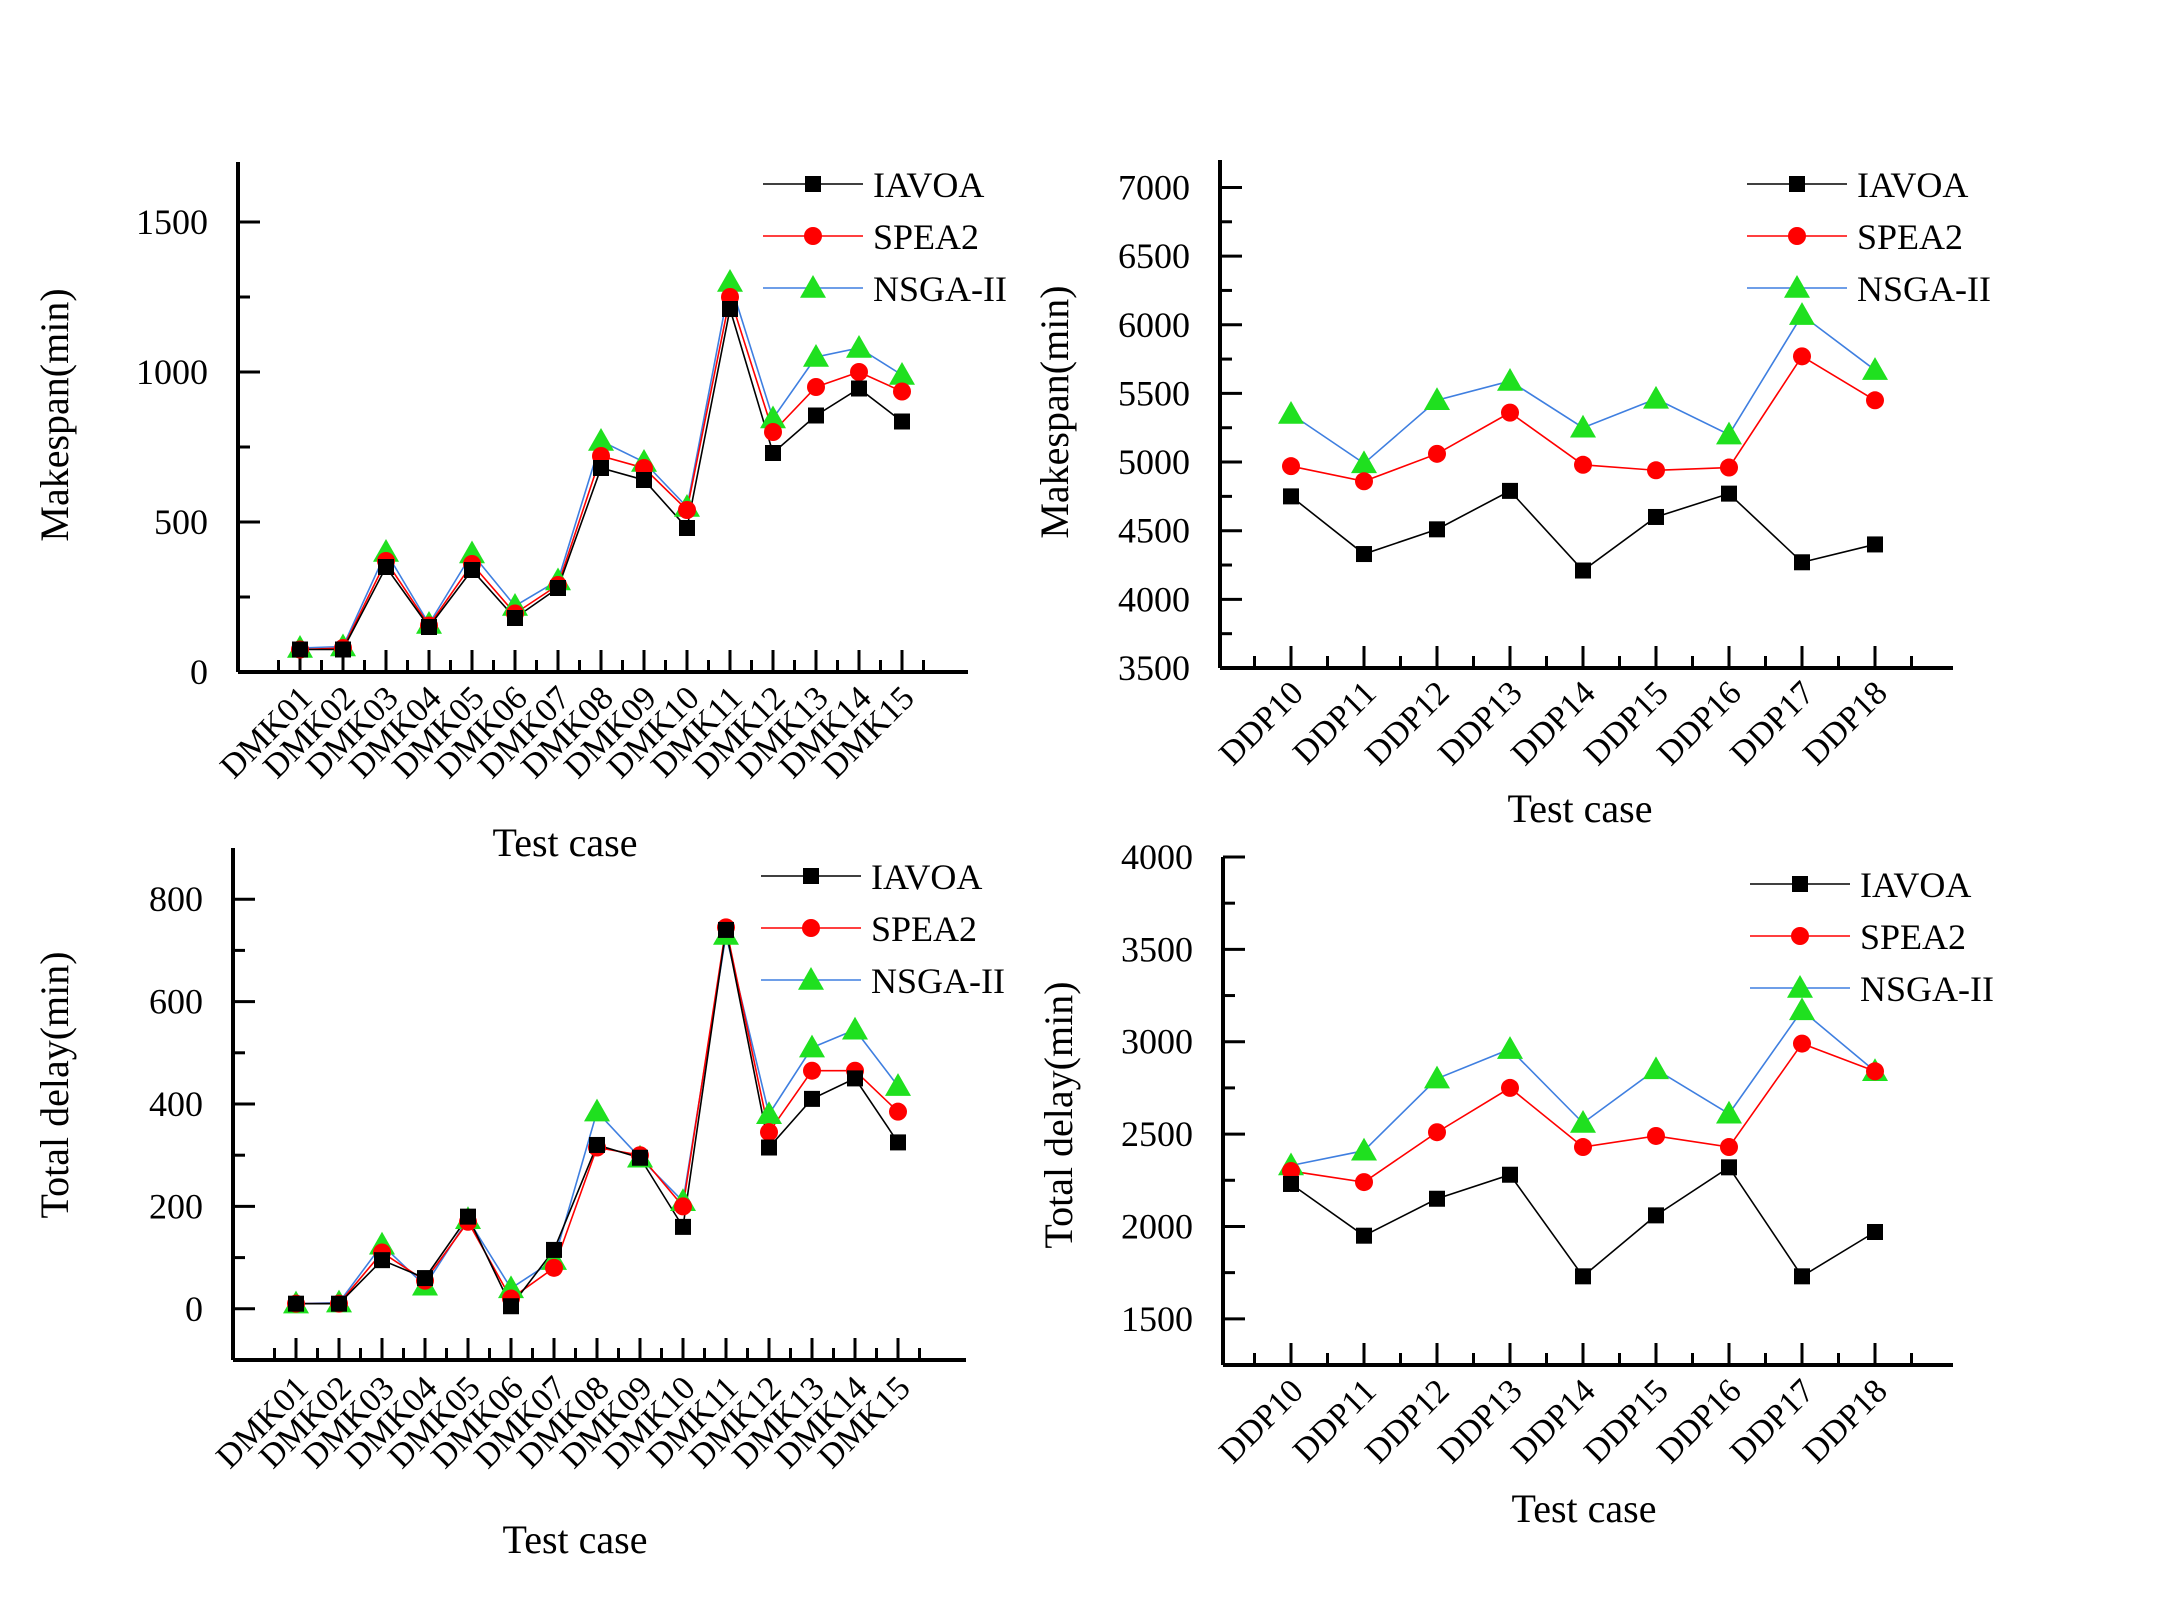 Image resolution: width=2164 pixels, height=1611 pixels. What do you see at coordinates (181, 522) in the screenshot?
I see `y-tick-label: 500` at bounding box center [181, 522].